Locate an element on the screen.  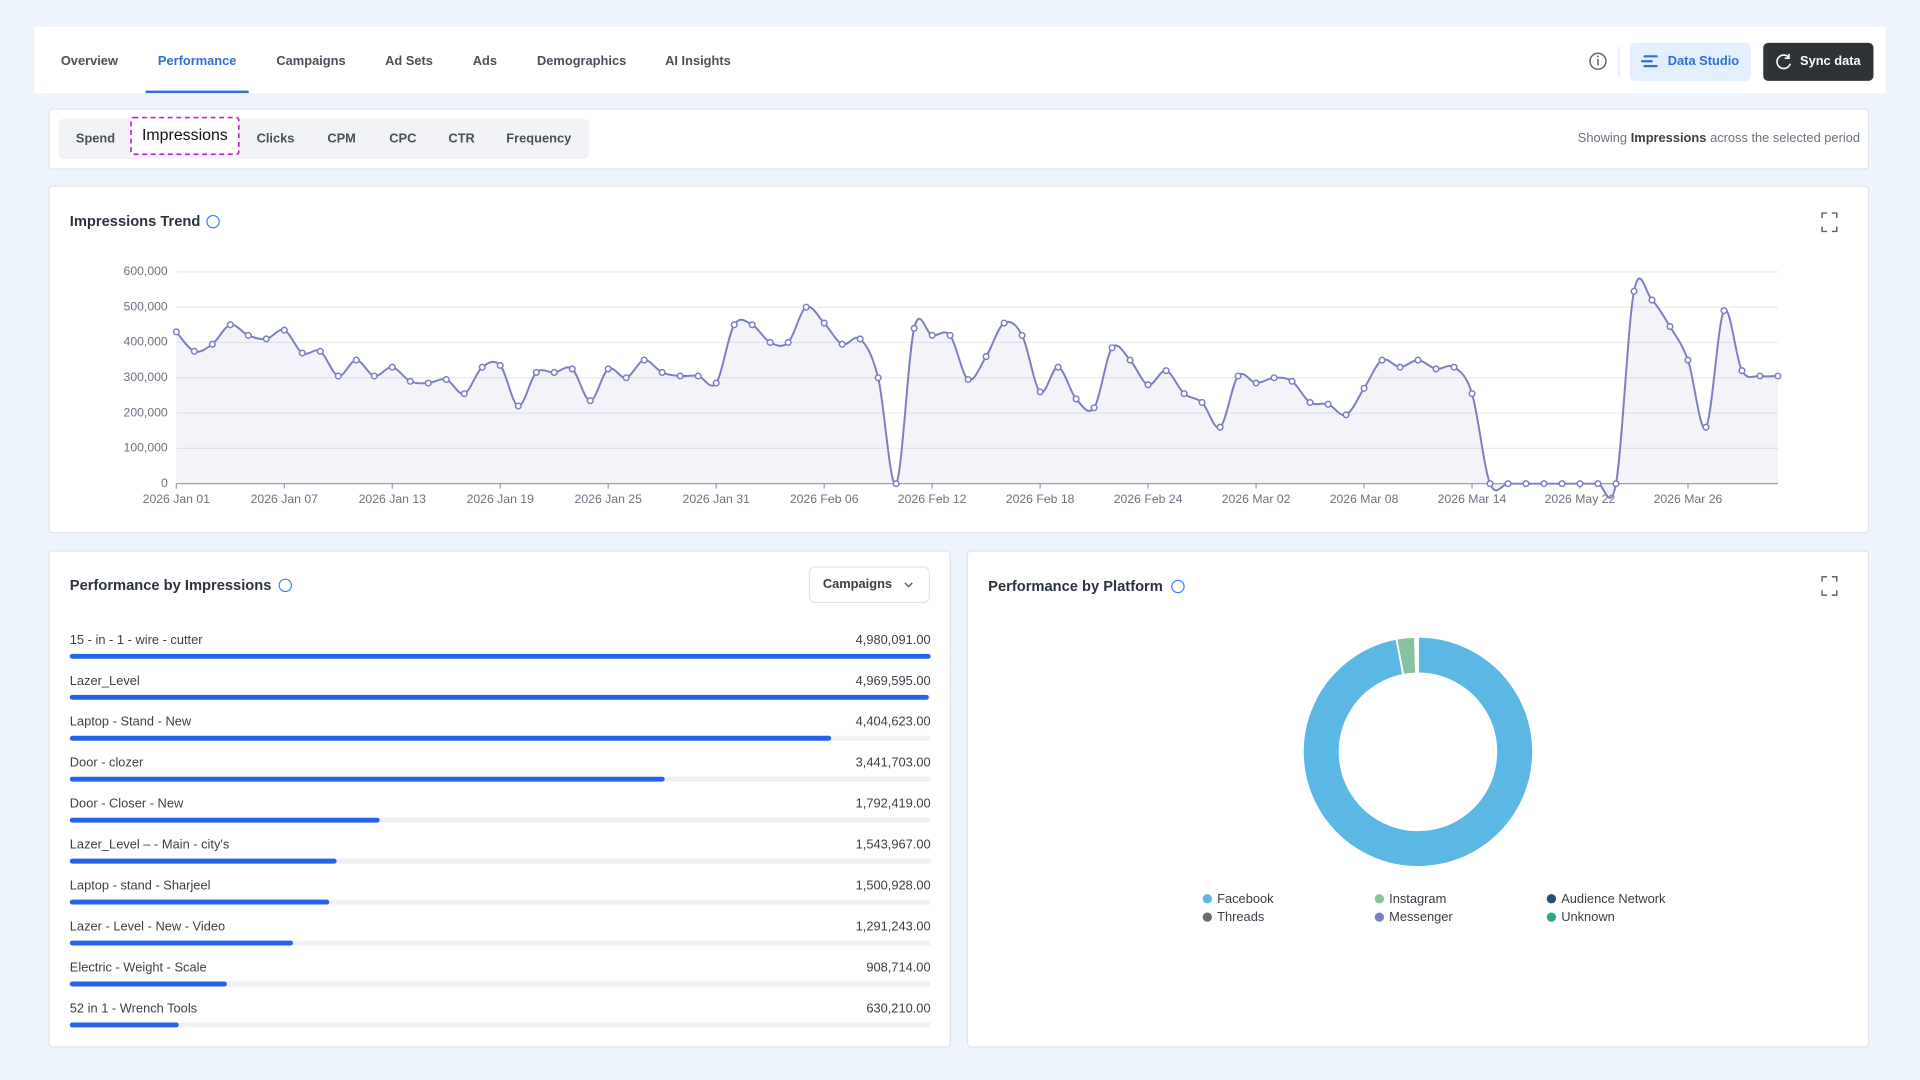
nav-tab: Campaigns is located at coordinates (310, 60).